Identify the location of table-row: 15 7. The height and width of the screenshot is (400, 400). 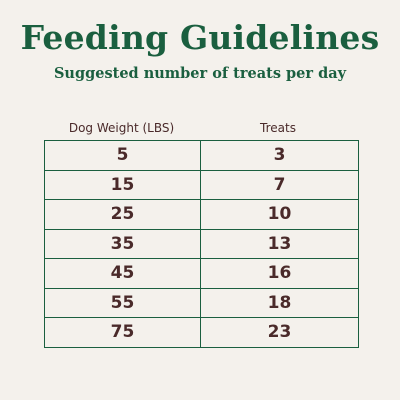
(201, 184).